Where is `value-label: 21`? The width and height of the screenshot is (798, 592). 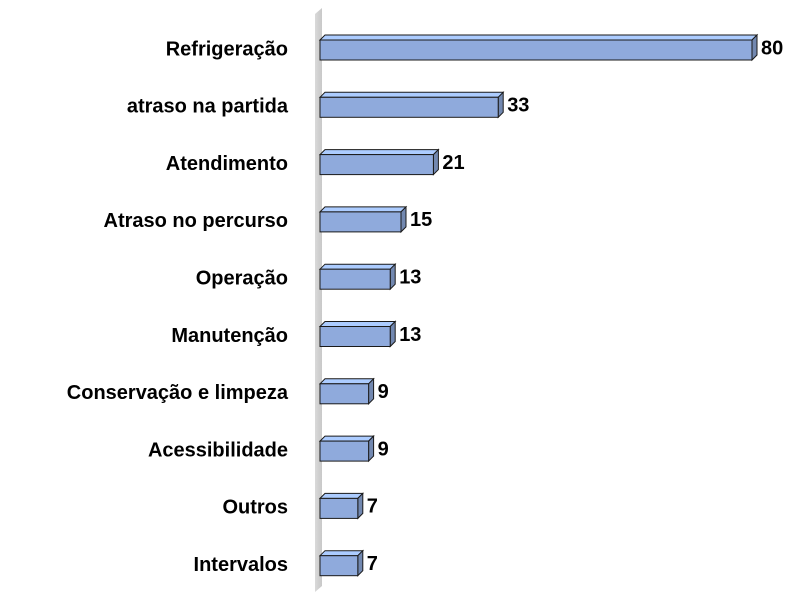
value-label: 21 is located at coordinates (453, 163).